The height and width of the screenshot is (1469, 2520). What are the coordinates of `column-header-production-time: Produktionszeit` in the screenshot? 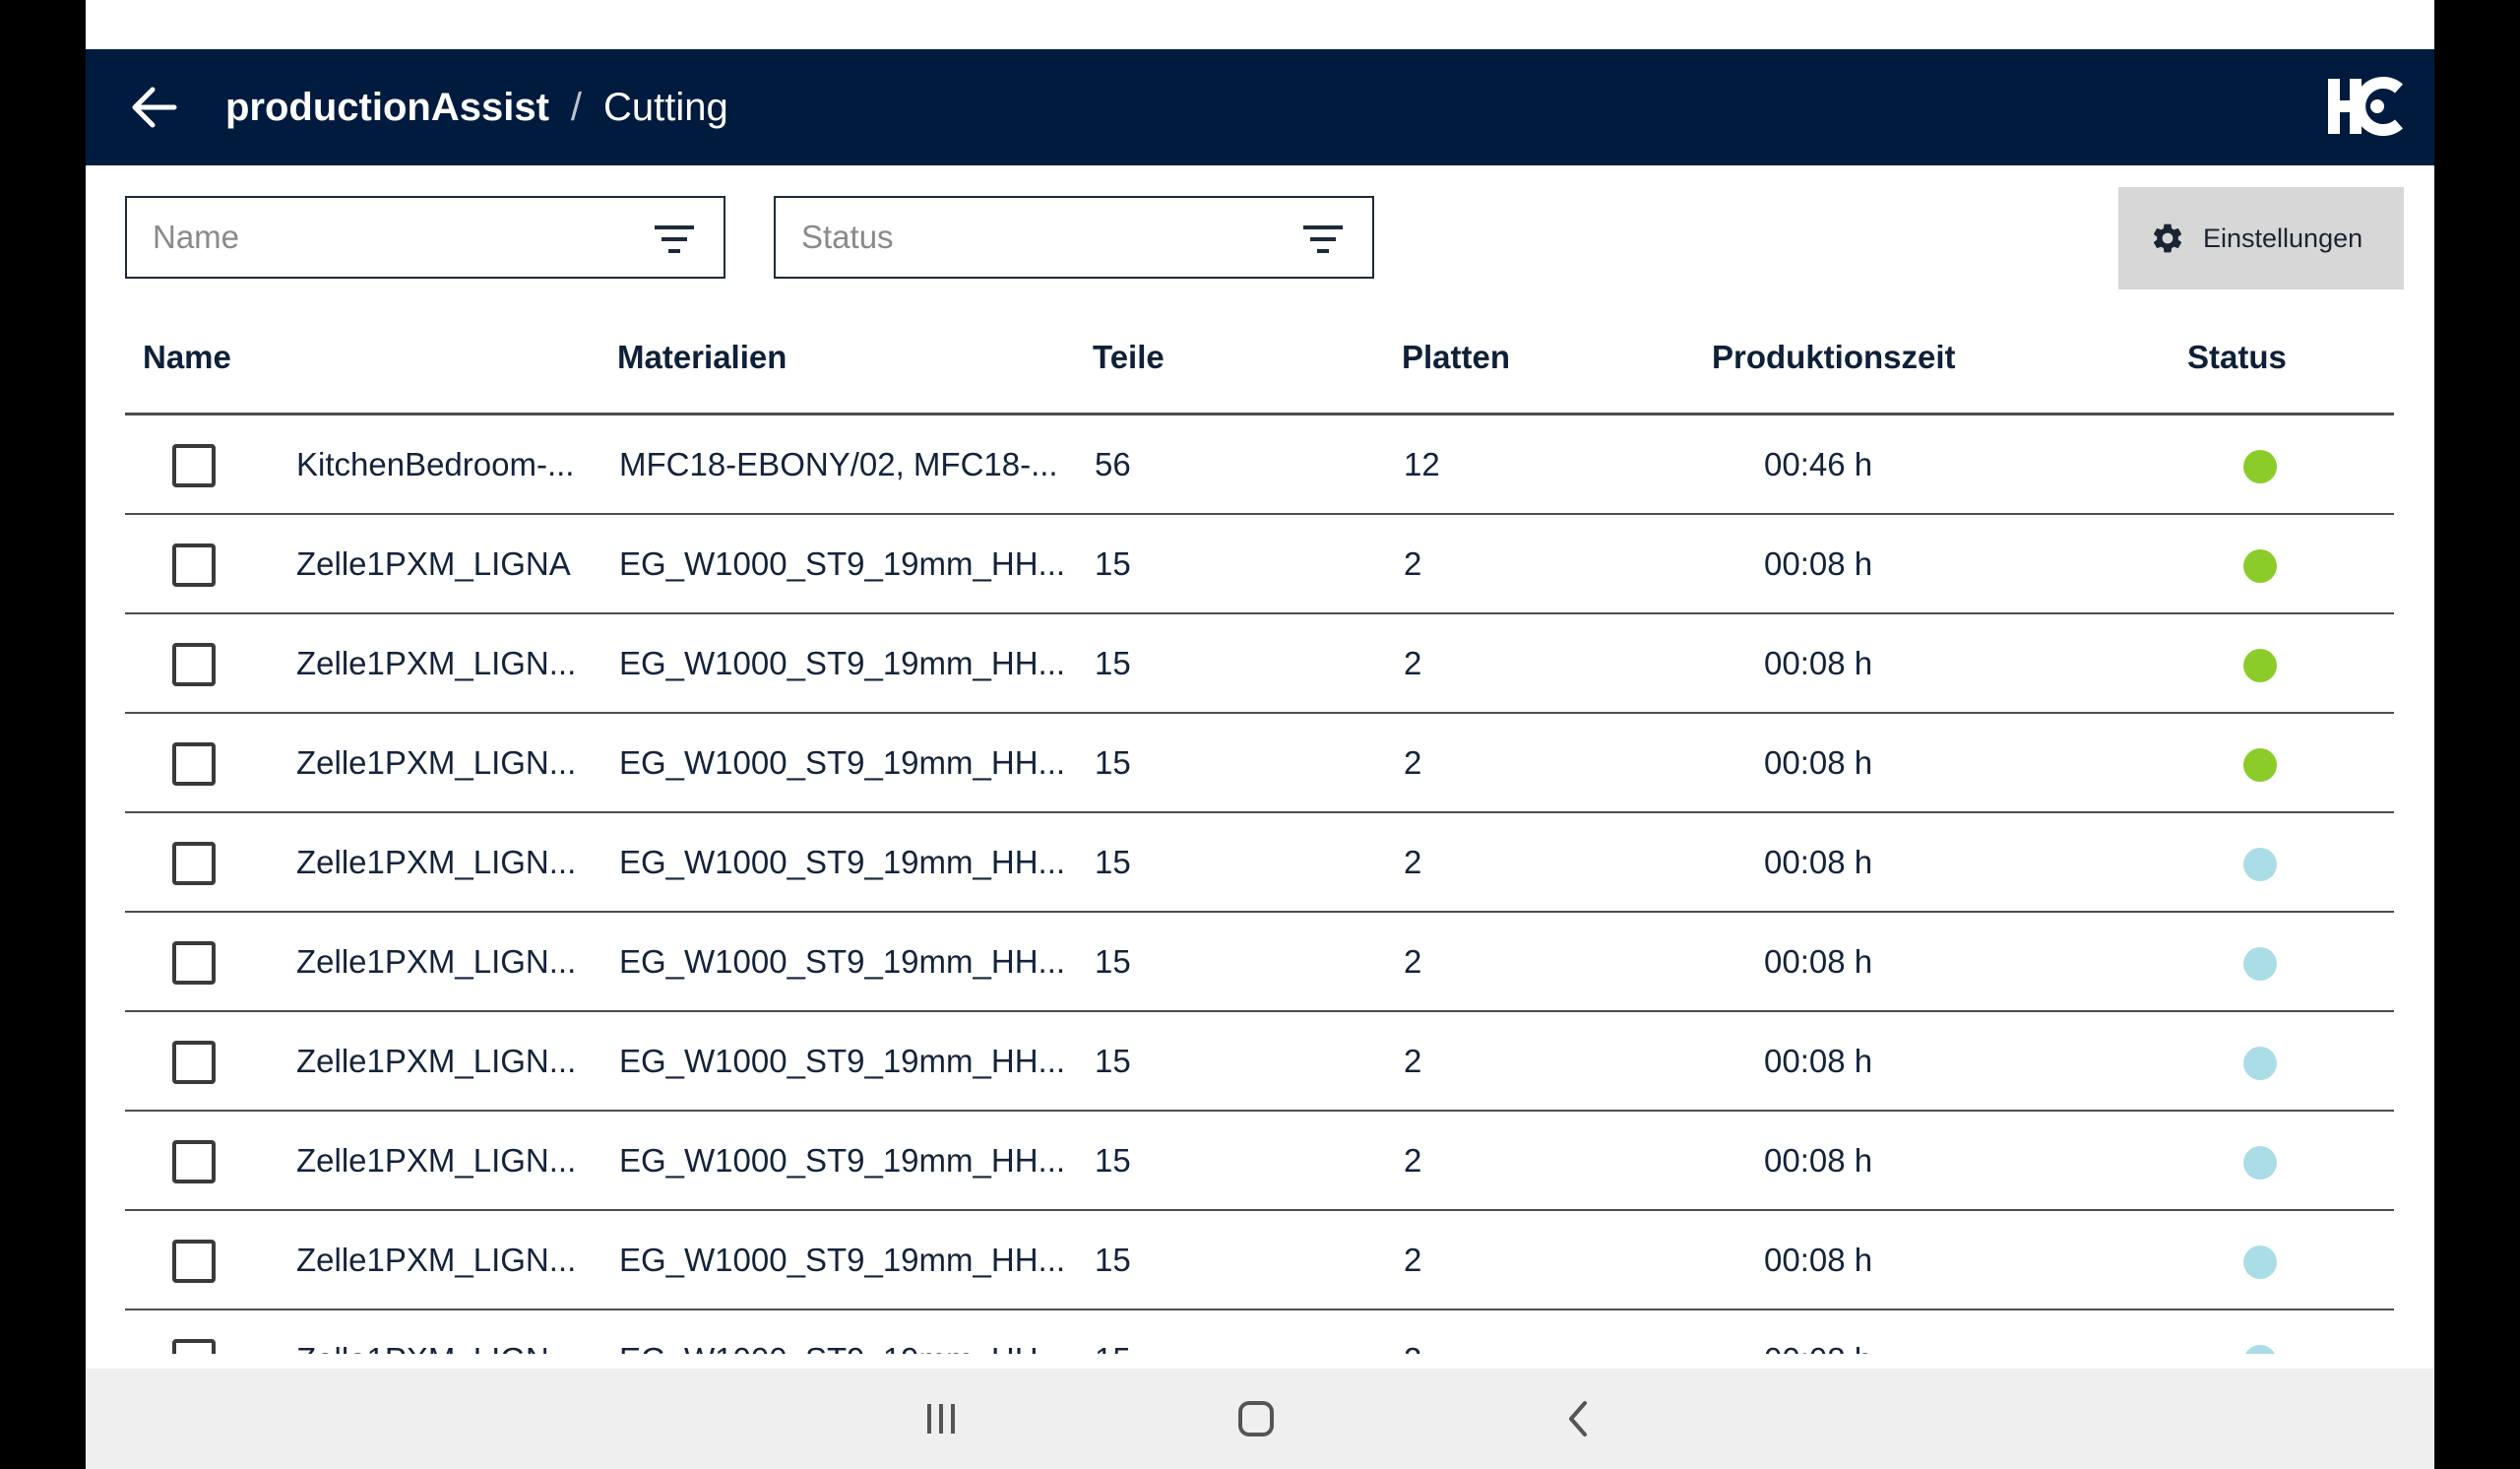 It's located at (1834, 357).